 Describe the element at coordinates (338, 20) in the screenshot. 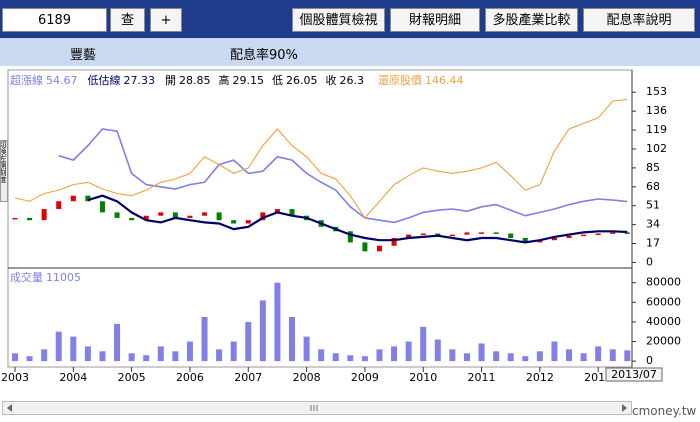

I see `nav-button: 個股體質檢視` at that location.